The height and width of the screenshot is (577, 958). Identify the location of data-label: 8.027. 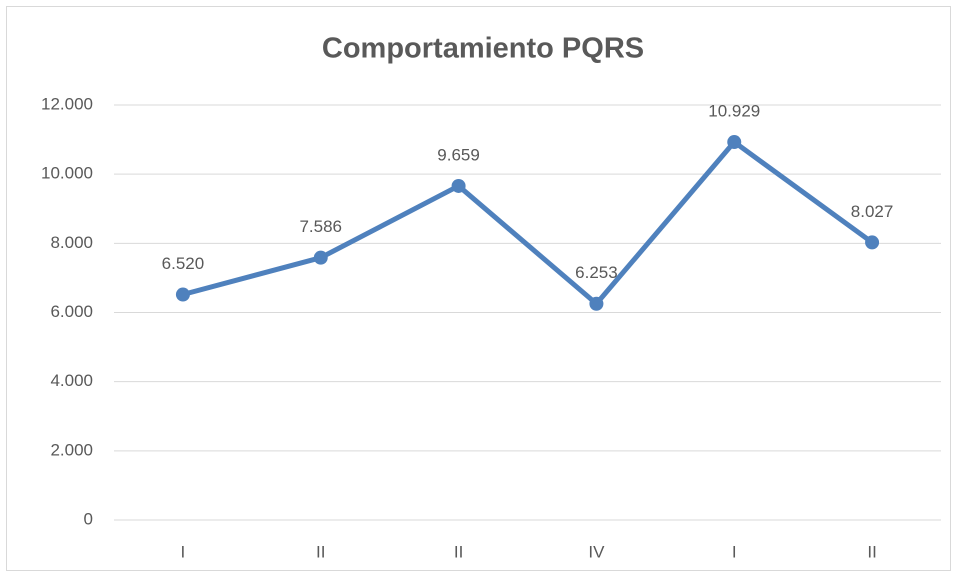
(872, 211).